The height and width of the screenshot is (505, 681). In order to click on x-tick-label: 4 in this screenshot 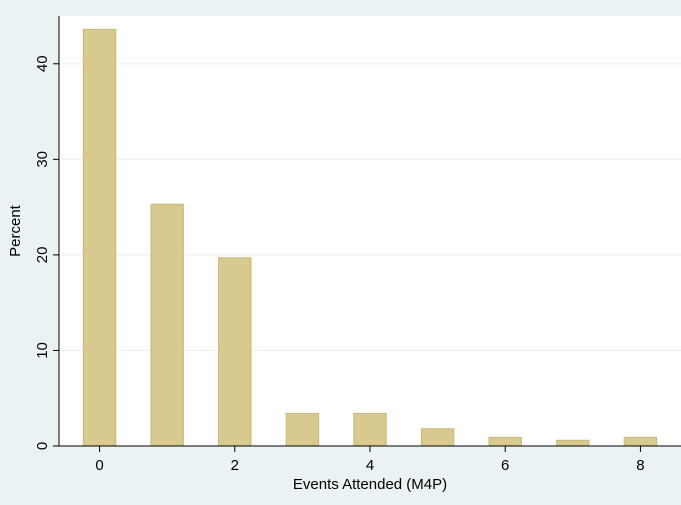, I will do `click(370, 465)`.